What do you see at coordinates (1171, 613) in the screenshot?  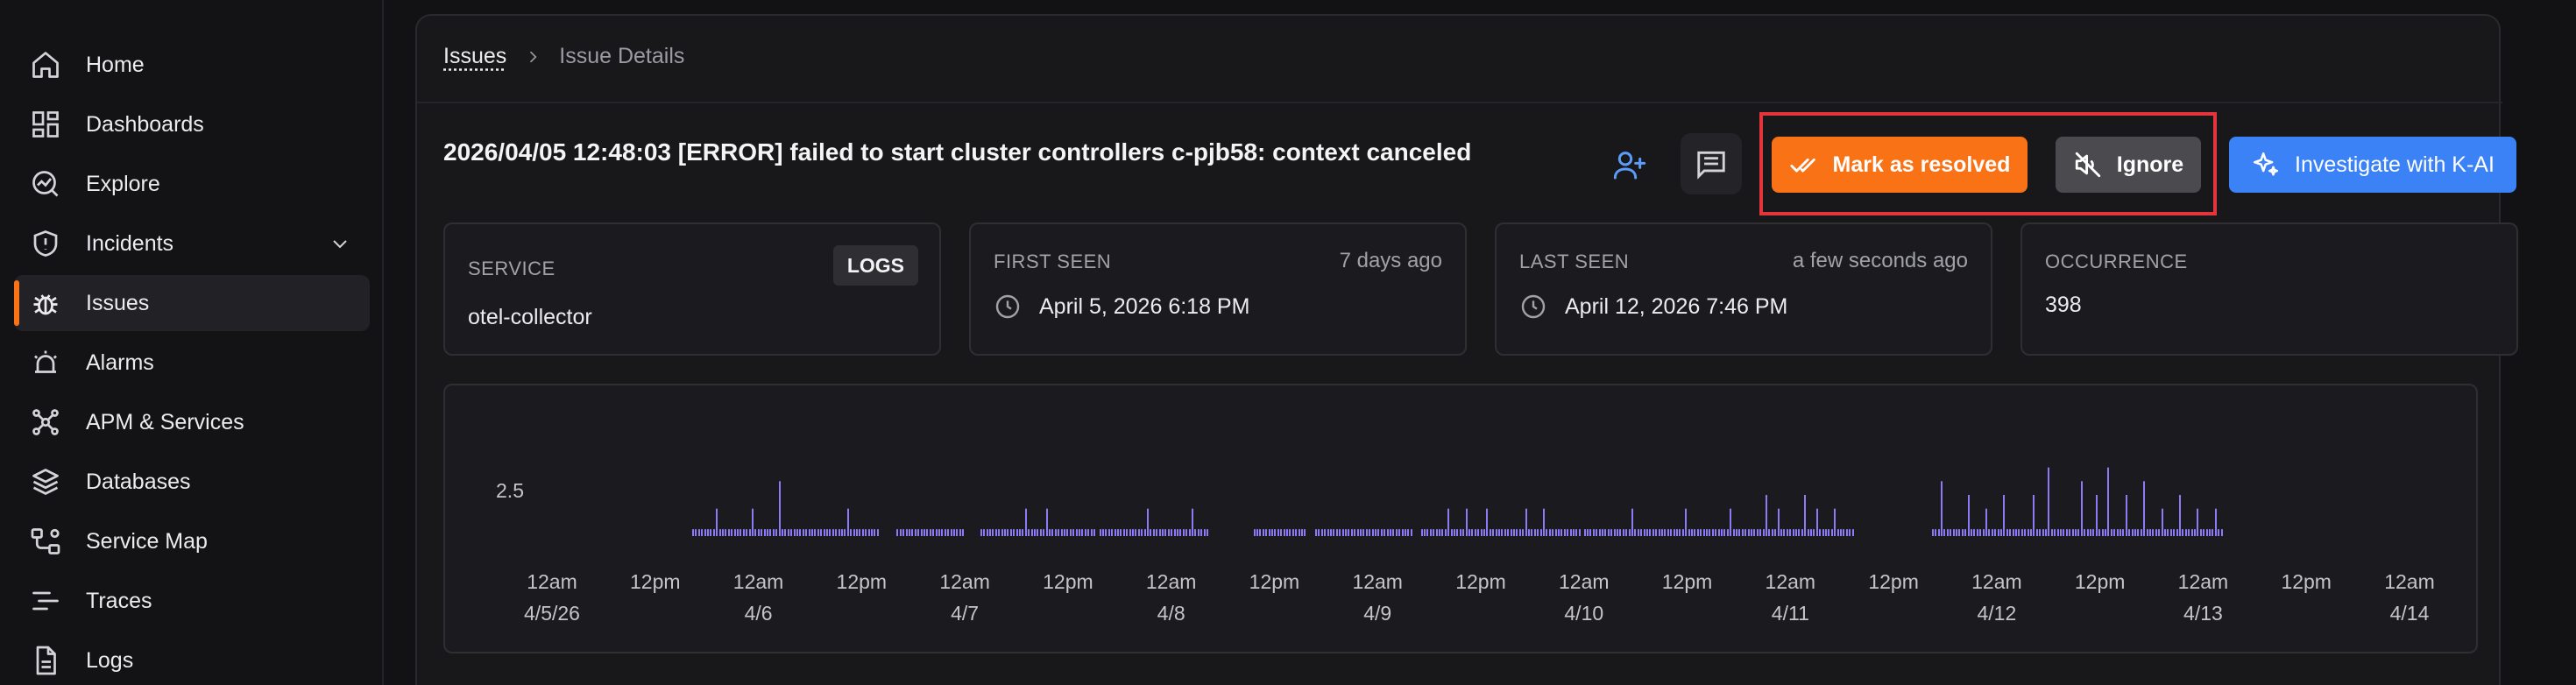 I see `x-tick-date: 4/8` at bounding box center [1171, 613].